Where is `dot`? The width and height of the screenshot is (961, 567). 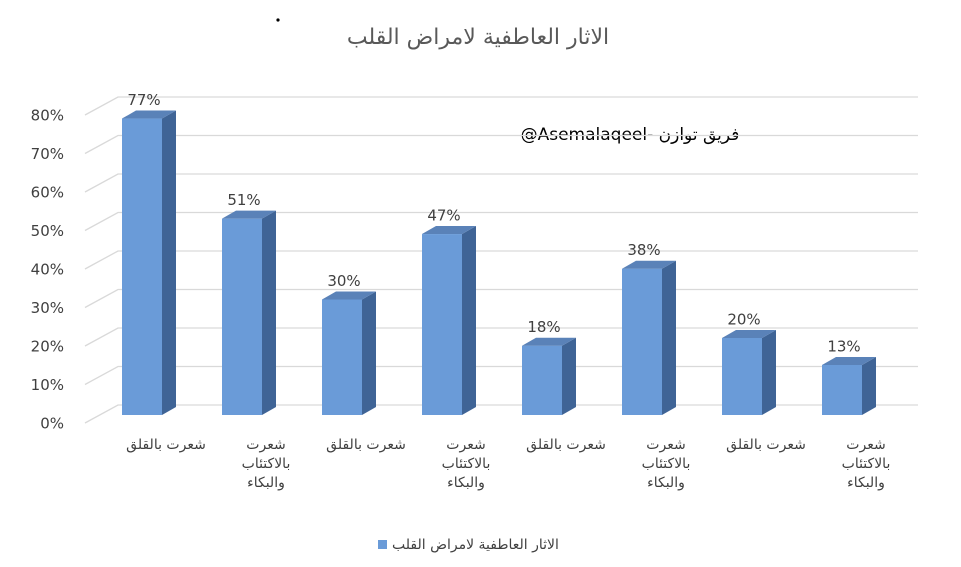 dot is located at coordinates (278, 20).